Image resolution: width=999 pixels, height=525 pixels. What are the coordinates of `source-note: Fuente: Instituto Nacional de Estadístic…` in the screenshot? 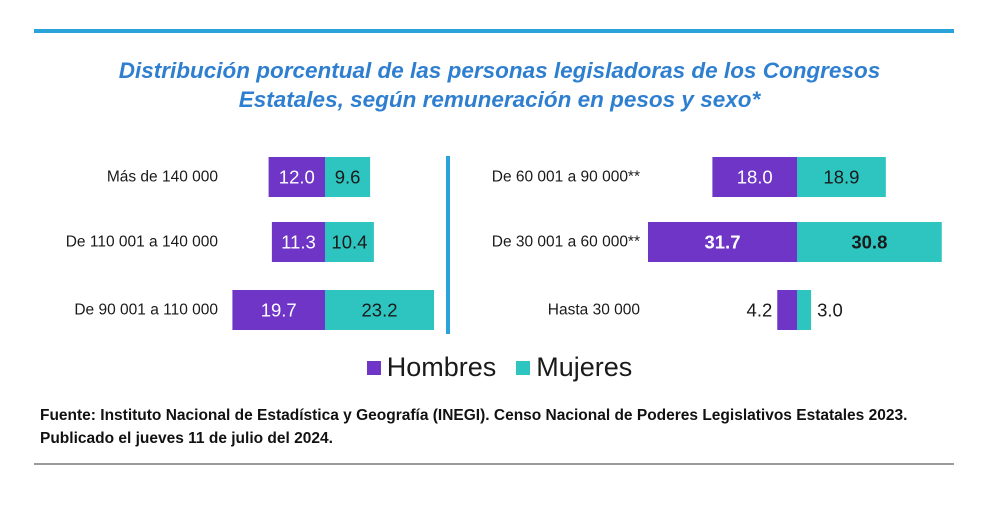 It's located at (500, 427).